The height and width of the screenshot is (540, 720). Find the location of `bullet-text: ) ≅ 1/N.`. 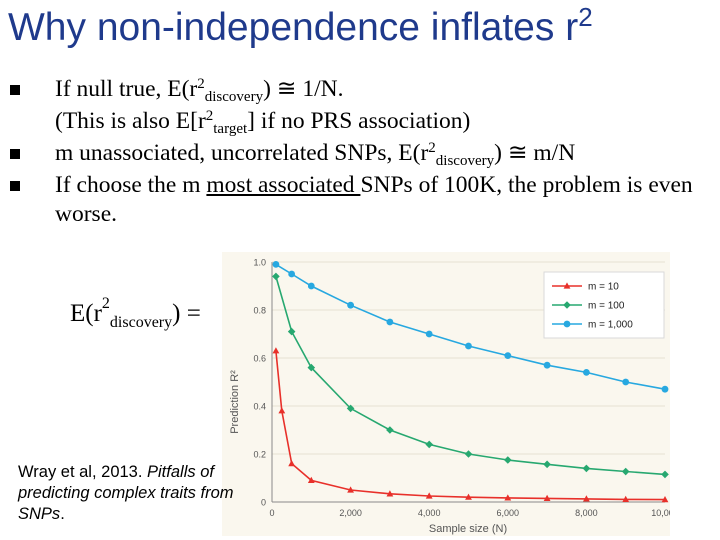

bullet-text: ) ≅ 1/N. is located at coordinates (303, 89).